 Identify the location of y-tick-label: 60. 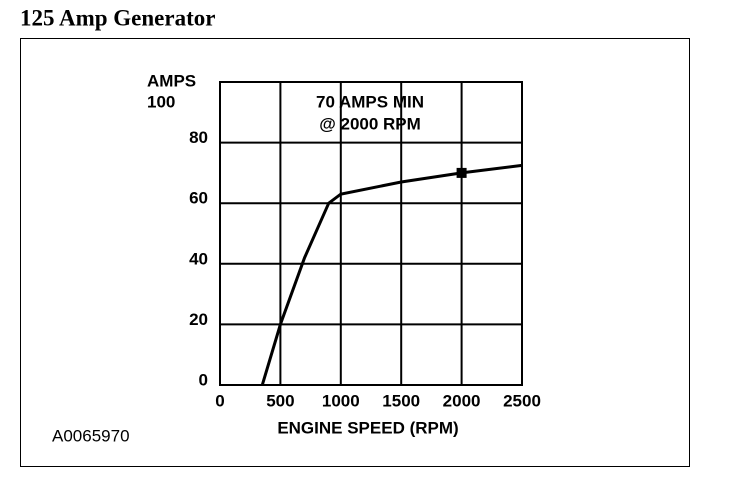
(198, 198).